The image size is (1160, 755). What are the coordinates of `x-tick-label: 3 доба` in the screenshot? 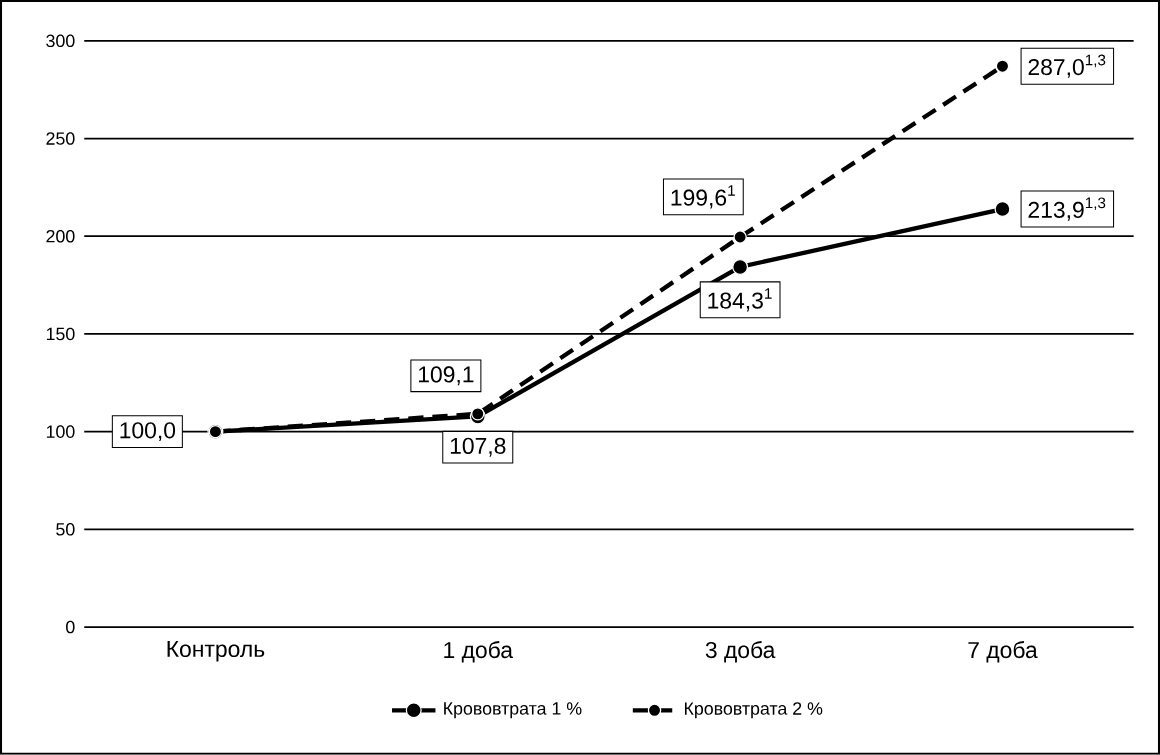 It's located at (740, 652).